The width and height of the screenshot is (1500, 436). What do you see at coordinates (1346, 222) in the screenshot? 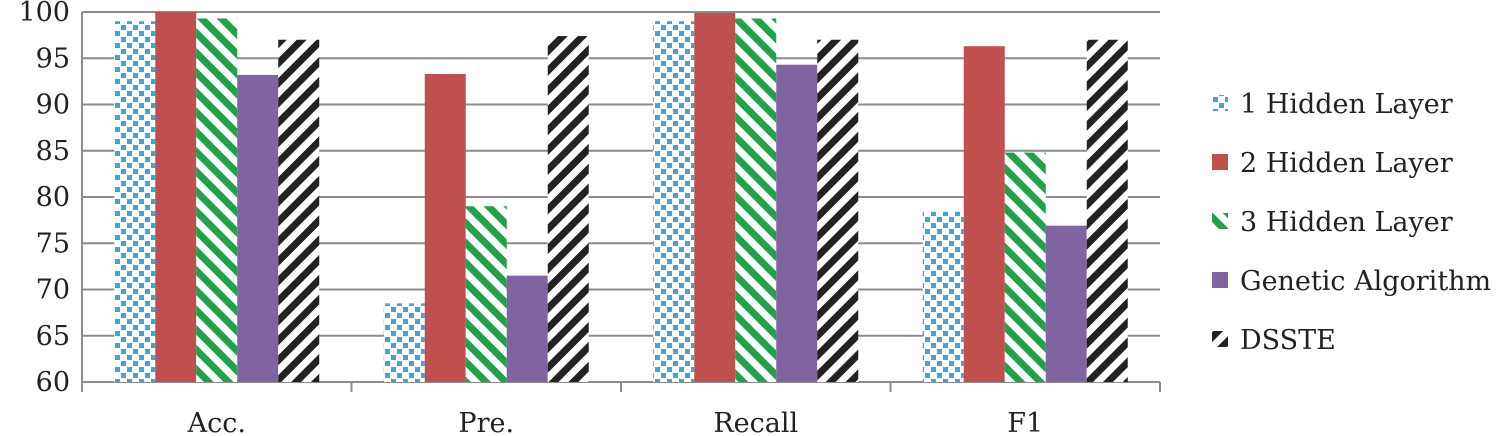
I see `legend-label: 3 Hidden Layer` at bounding box center [1346, 222].